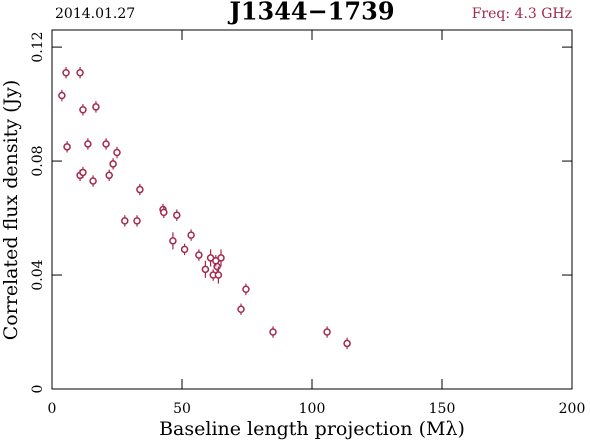 The height and width of the screenshot is (443, 590). Describe the element at coordinates (38, 160) in the screenshot. I see `y-tick-label: 0.08` at that location.